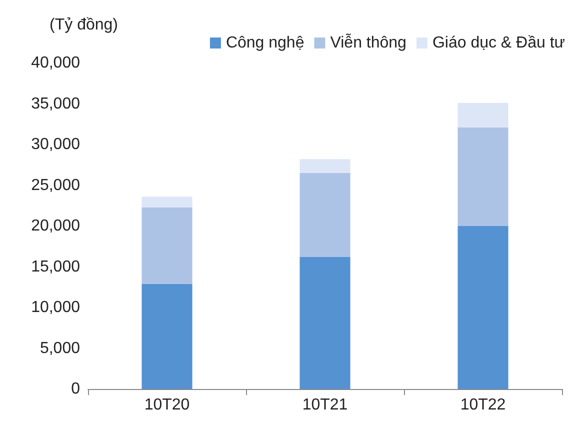 The image size is (582, 435). What do you see at coordinates (55, 144) in the screenshot?
I see `y-tick-label: 30,000` at bounding box center [55, 144].